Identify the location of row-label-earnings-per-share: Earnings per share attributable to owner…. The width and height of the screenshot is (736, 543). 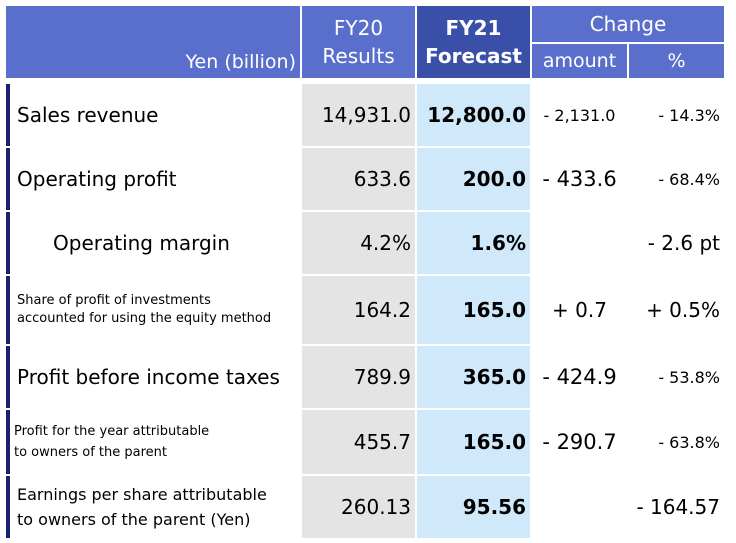
(153, 507).